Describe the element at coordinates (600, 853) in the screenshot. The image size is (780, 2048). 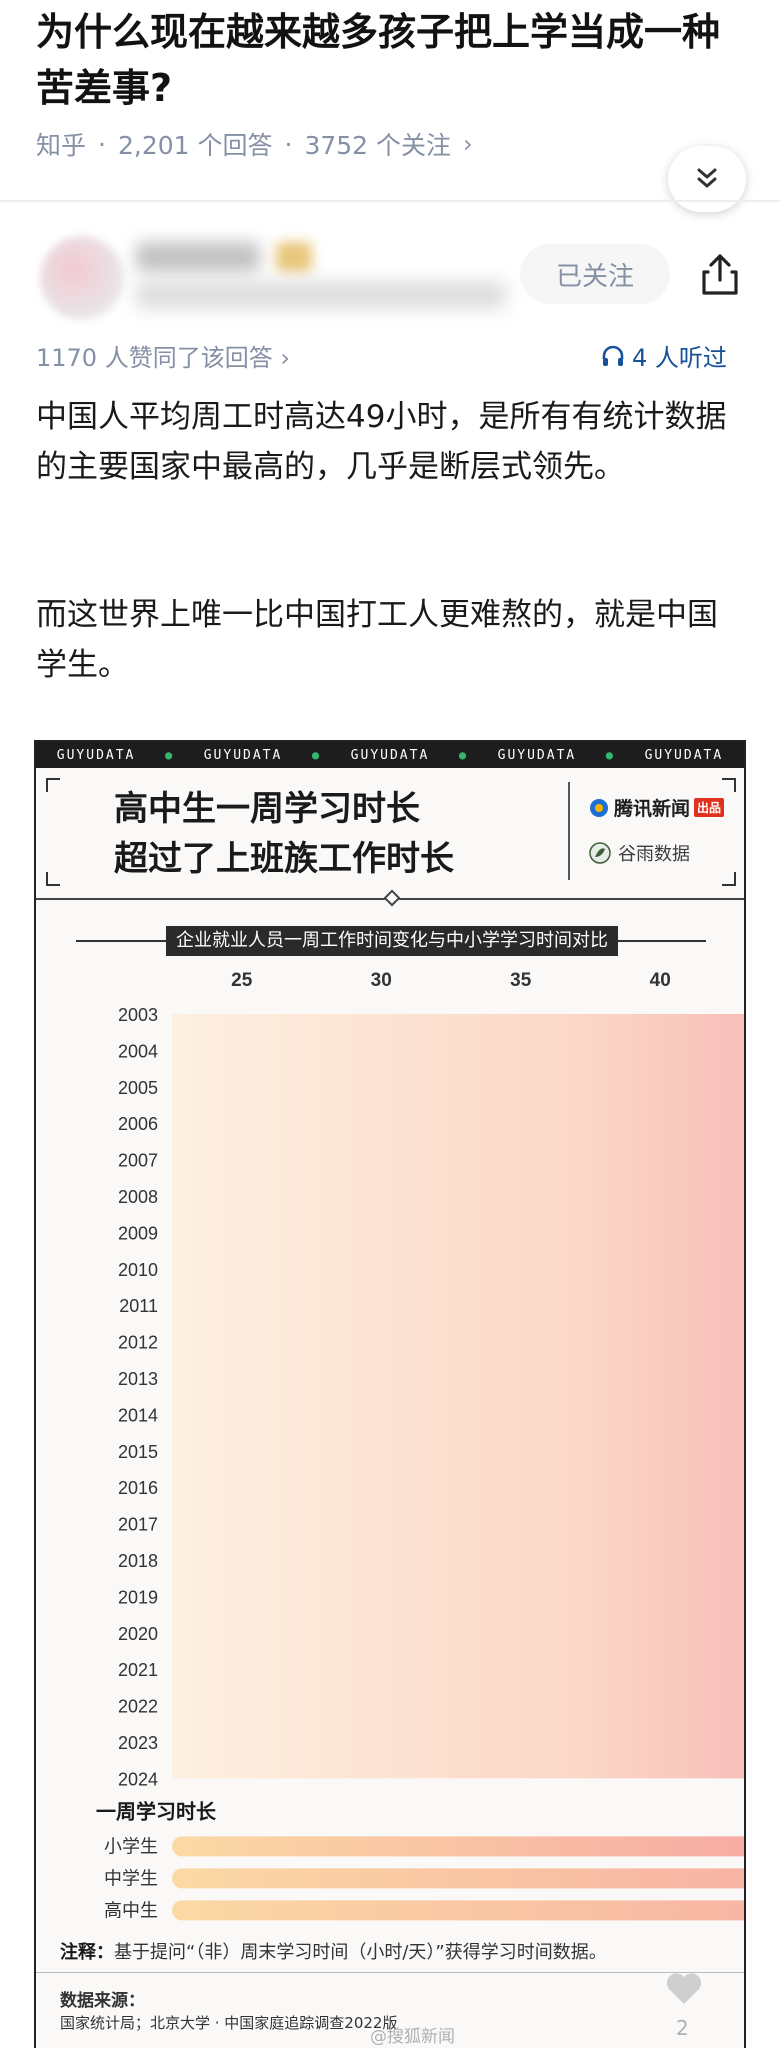
I see `leaf-icon` at that location.